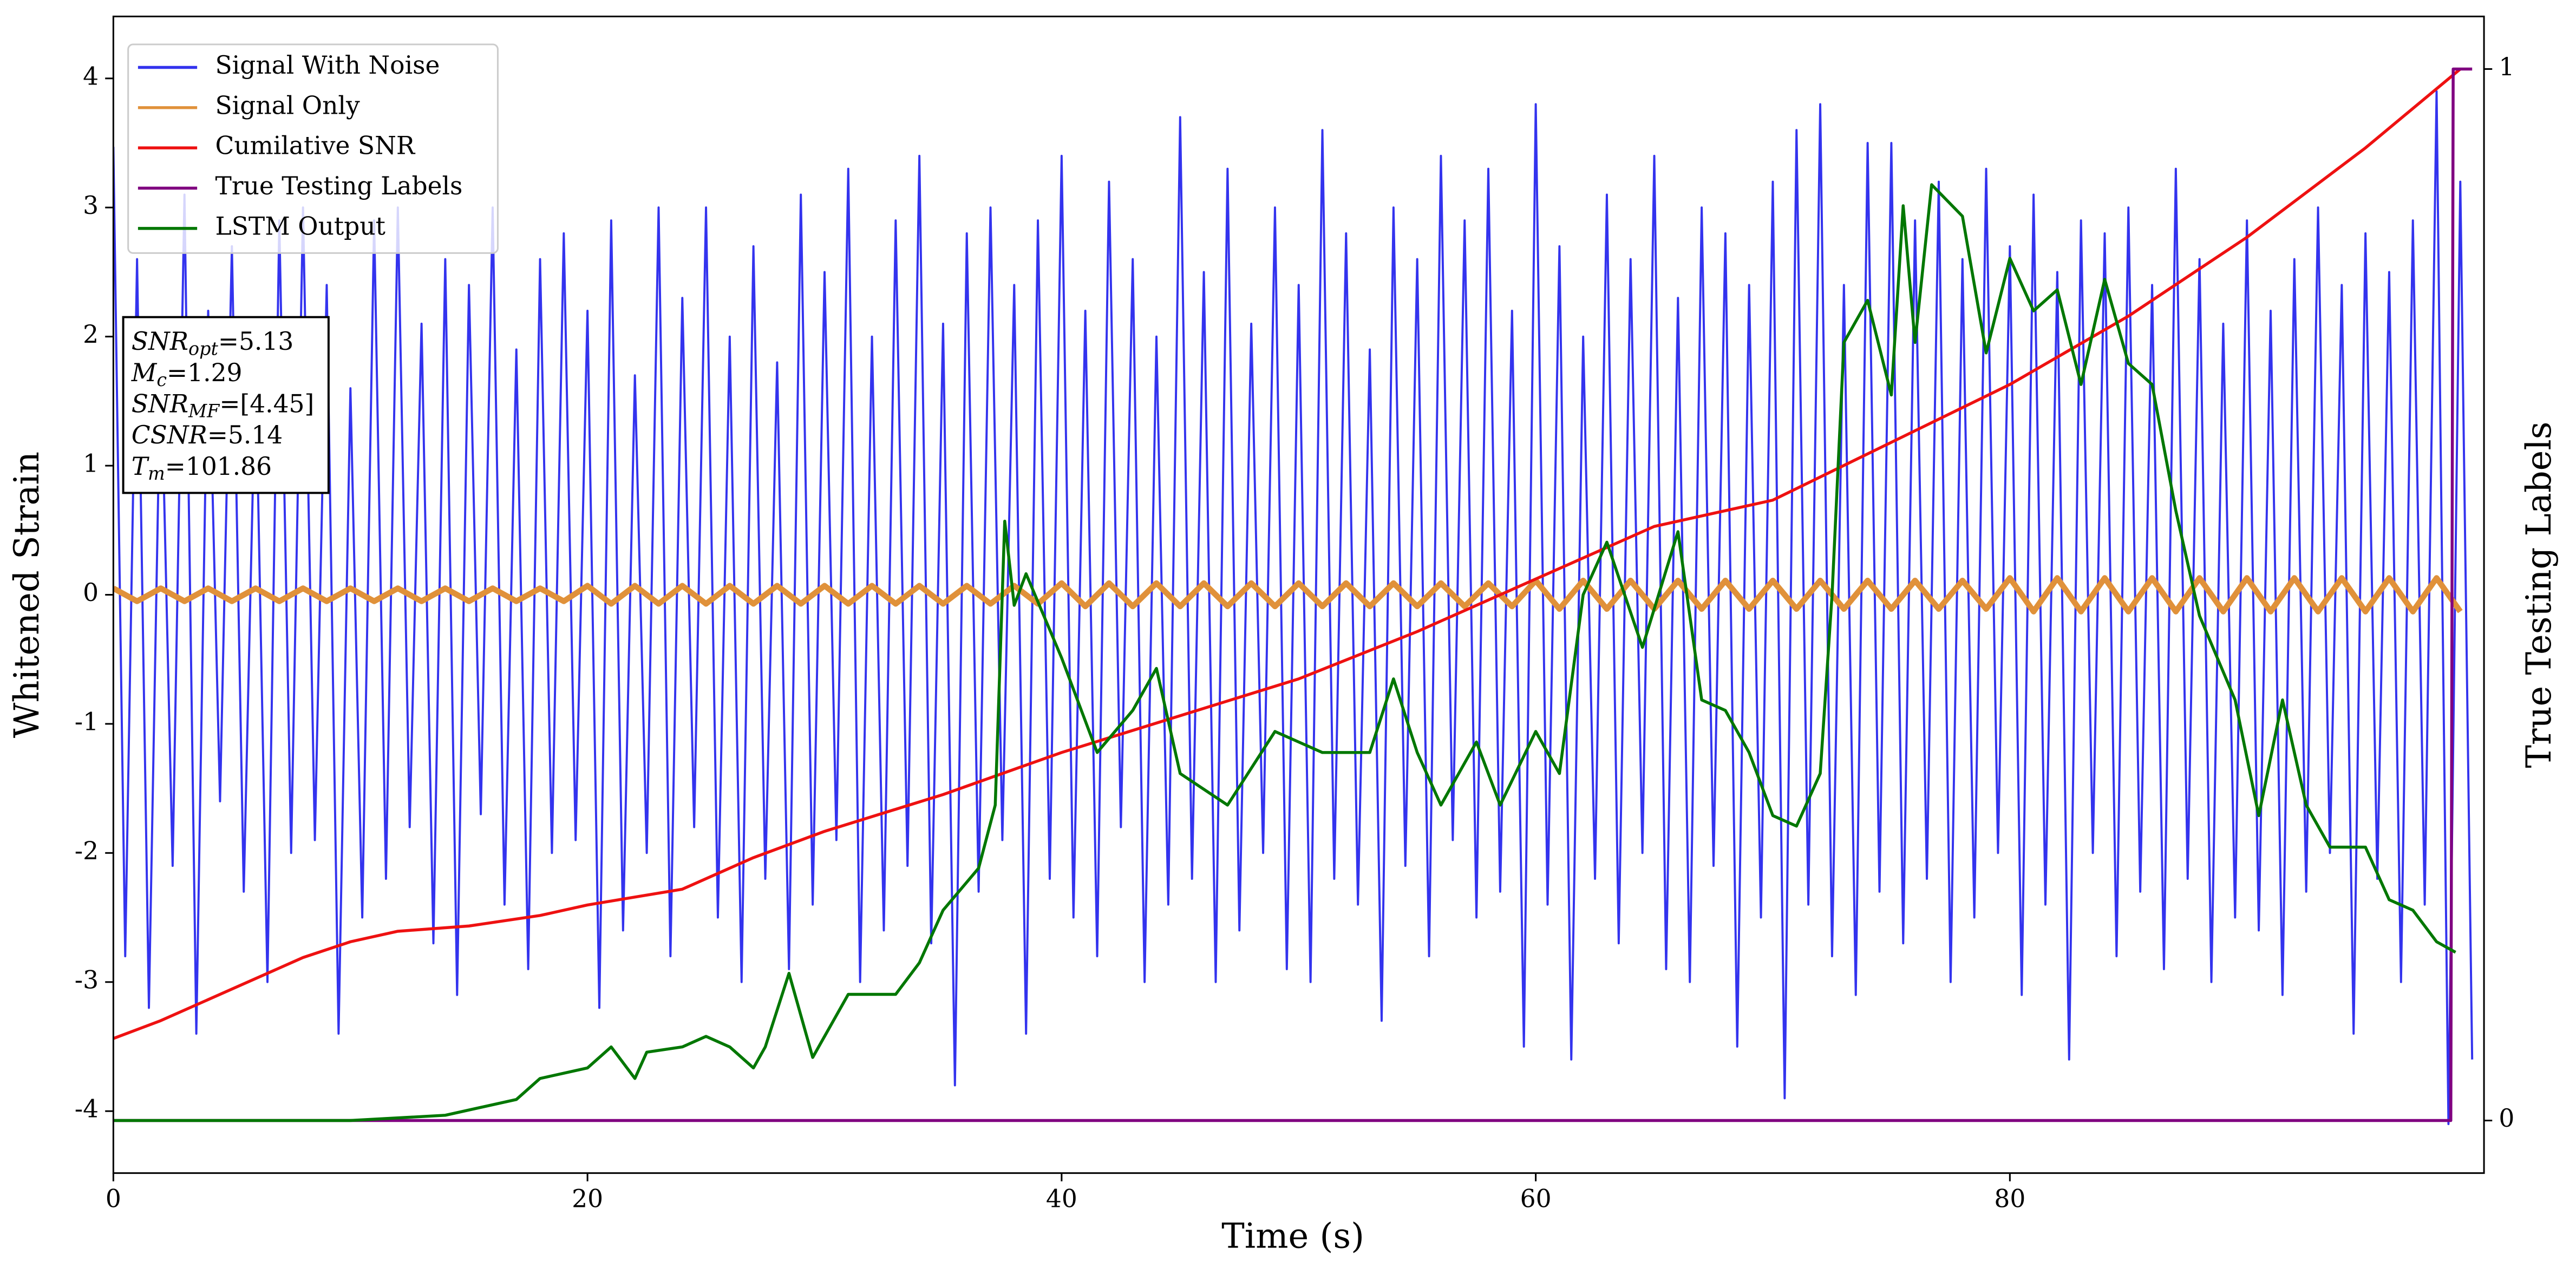 The width and height of the screenshot is (2576, 1274). What do you see at coordinates (91, 334) in the screenshot?
I see `y-tick-label: 2` at bounding box center [91, 334].